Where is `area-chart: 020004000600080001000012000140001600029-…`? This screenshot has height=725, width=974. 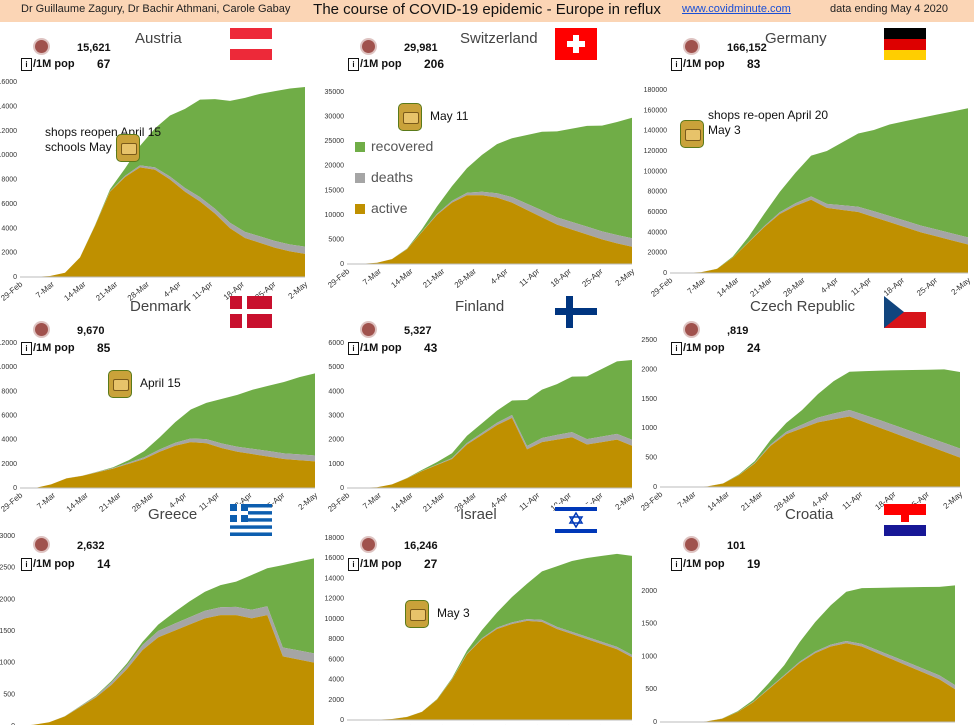
area-chart: 020004000600080001000012000140001600029-… is located at coordinates (154, 191).